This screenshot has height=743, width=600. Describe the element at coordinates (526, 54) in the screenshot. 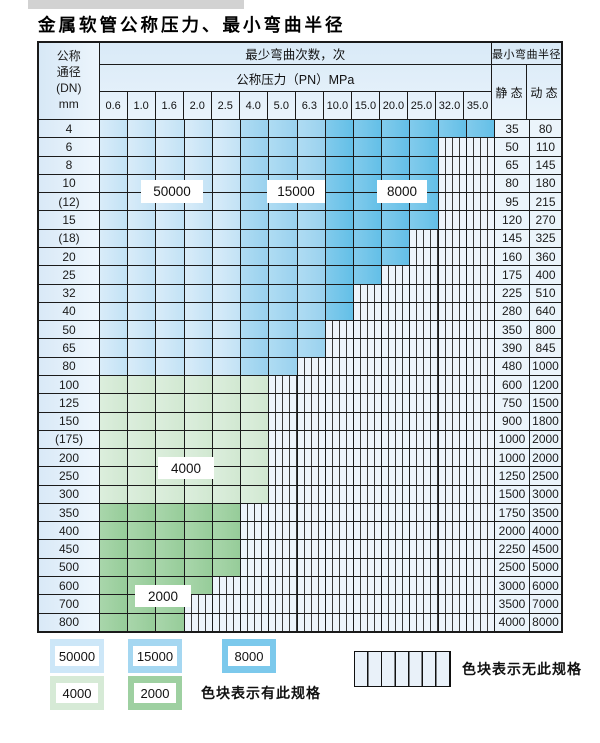

I see `radius-header: 最小弯曲半径` at that location.